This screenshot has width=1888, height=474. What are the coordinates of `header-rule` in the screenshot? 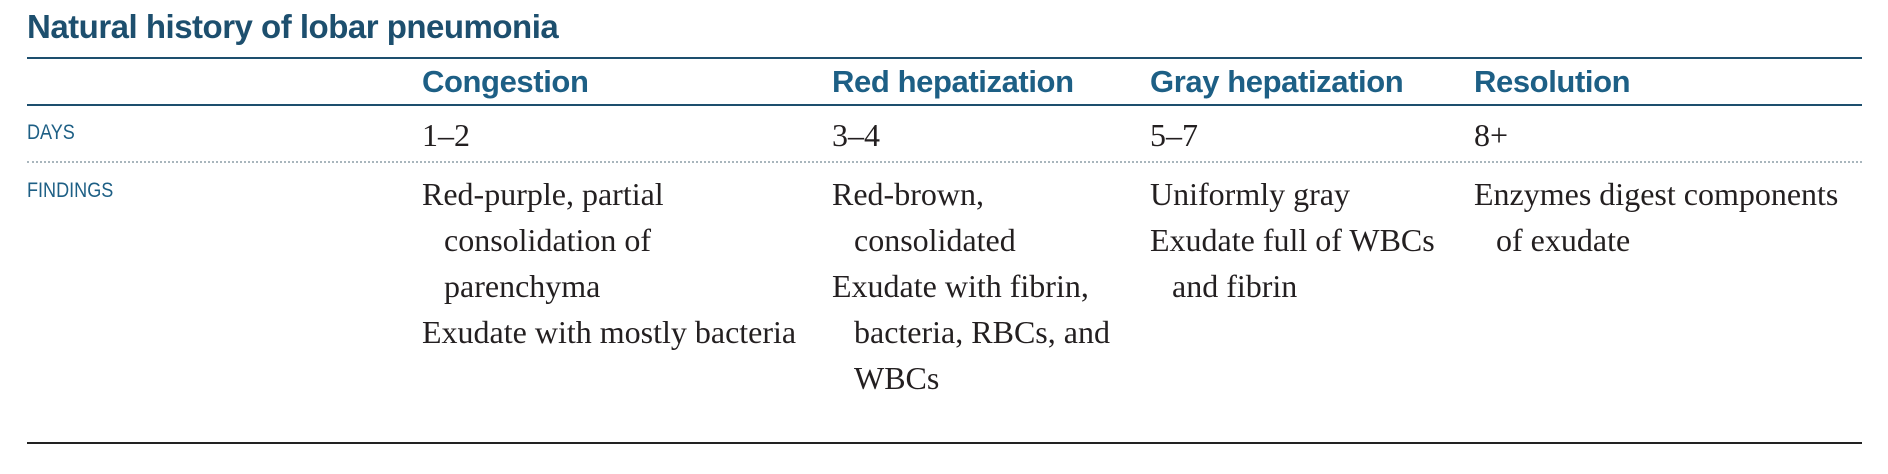 It's located at (944, 105).